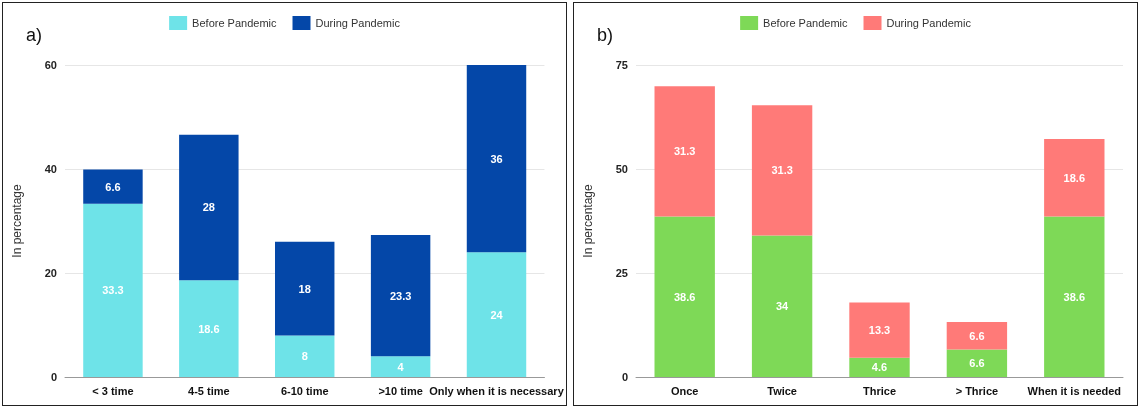 The image size is (1141, 410). What do you see at coordinates (684, 390) in the screenshot?
I see `x-tick-label: Once` at bounding box center [684, 390].